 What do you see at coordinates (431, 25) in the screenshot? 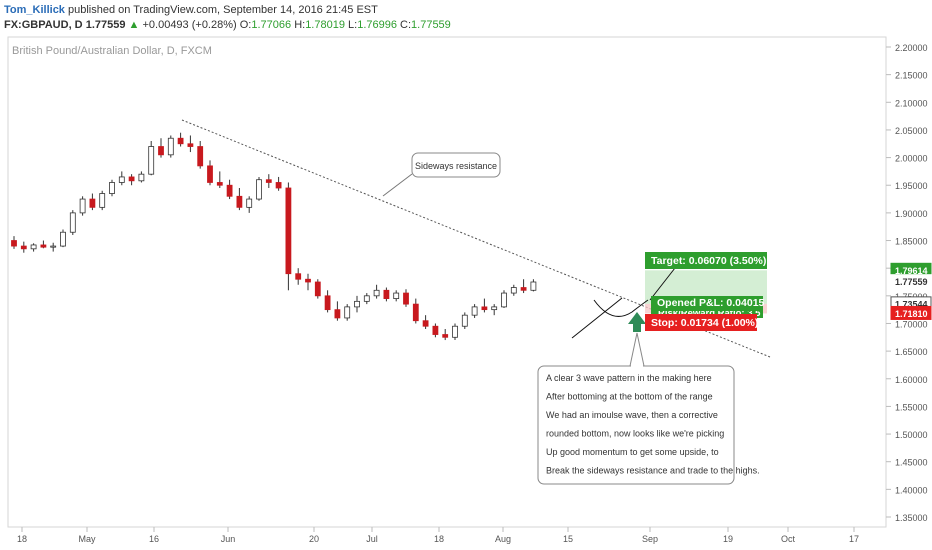
I see `close-value: 1.77559` at bounding box center [431, 25].